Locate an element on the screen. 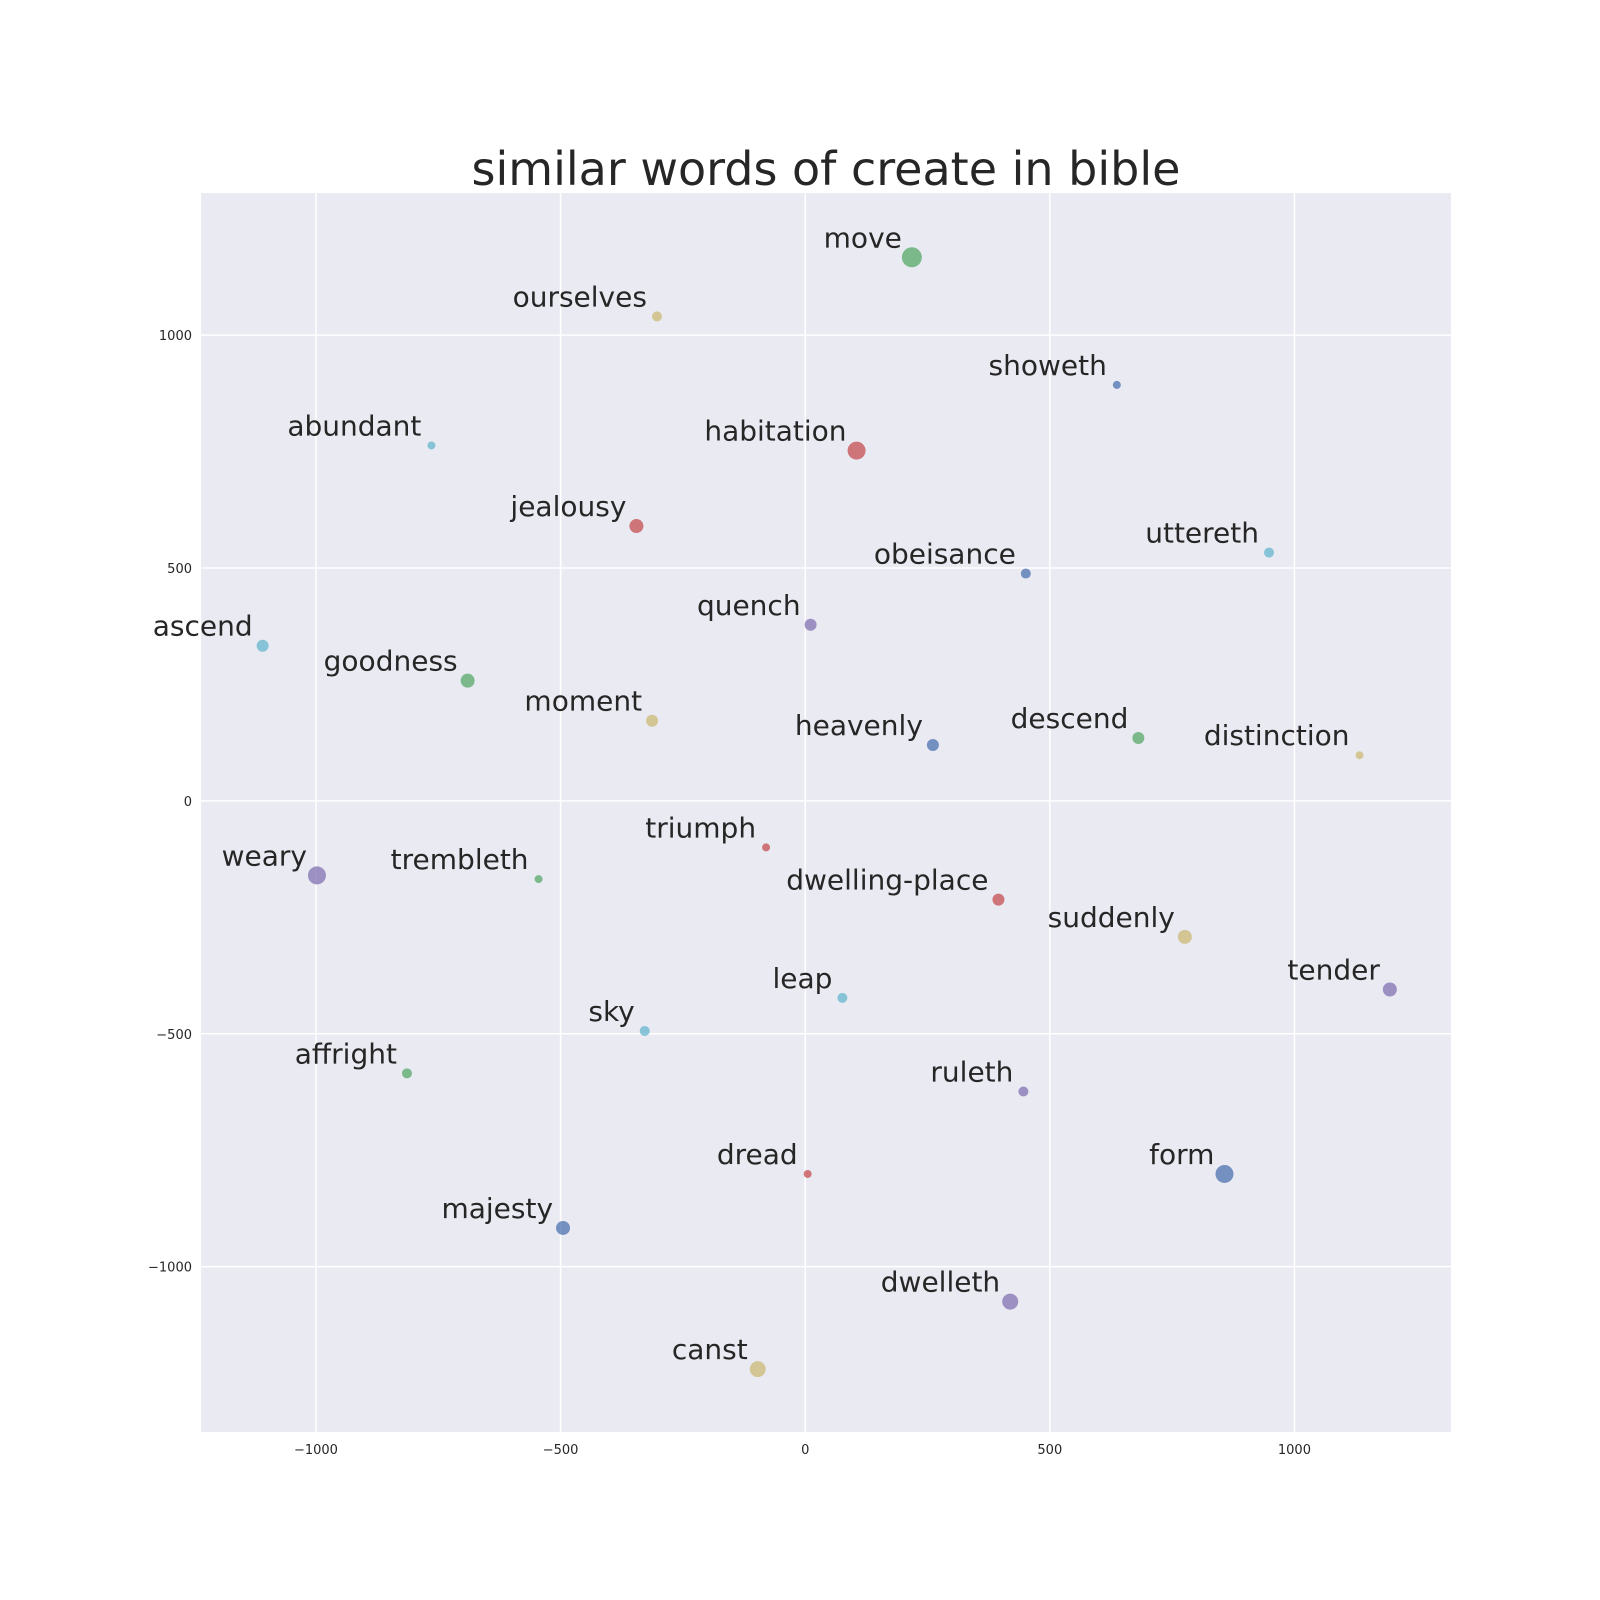 The image size is (1600, 1600). point-canst: canst is located at coordinates (719, 1355).